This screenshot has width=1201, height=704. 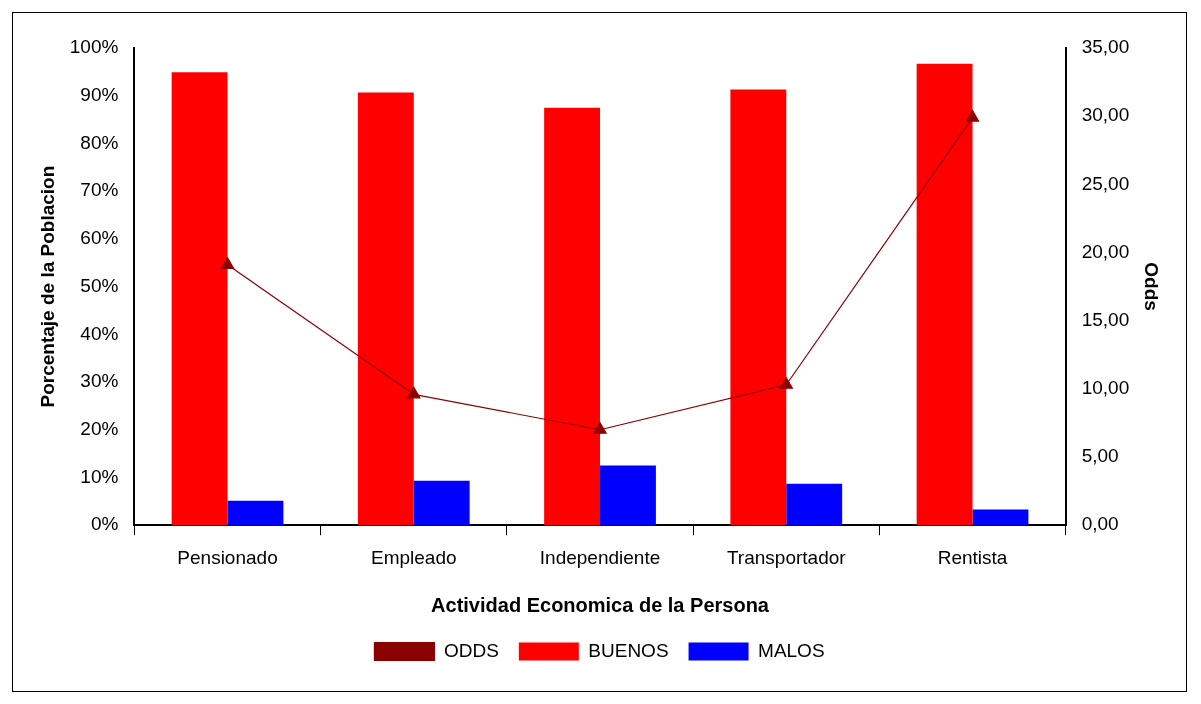 I want to click on legend-label: BUENOS, so click(x=628, y=650).